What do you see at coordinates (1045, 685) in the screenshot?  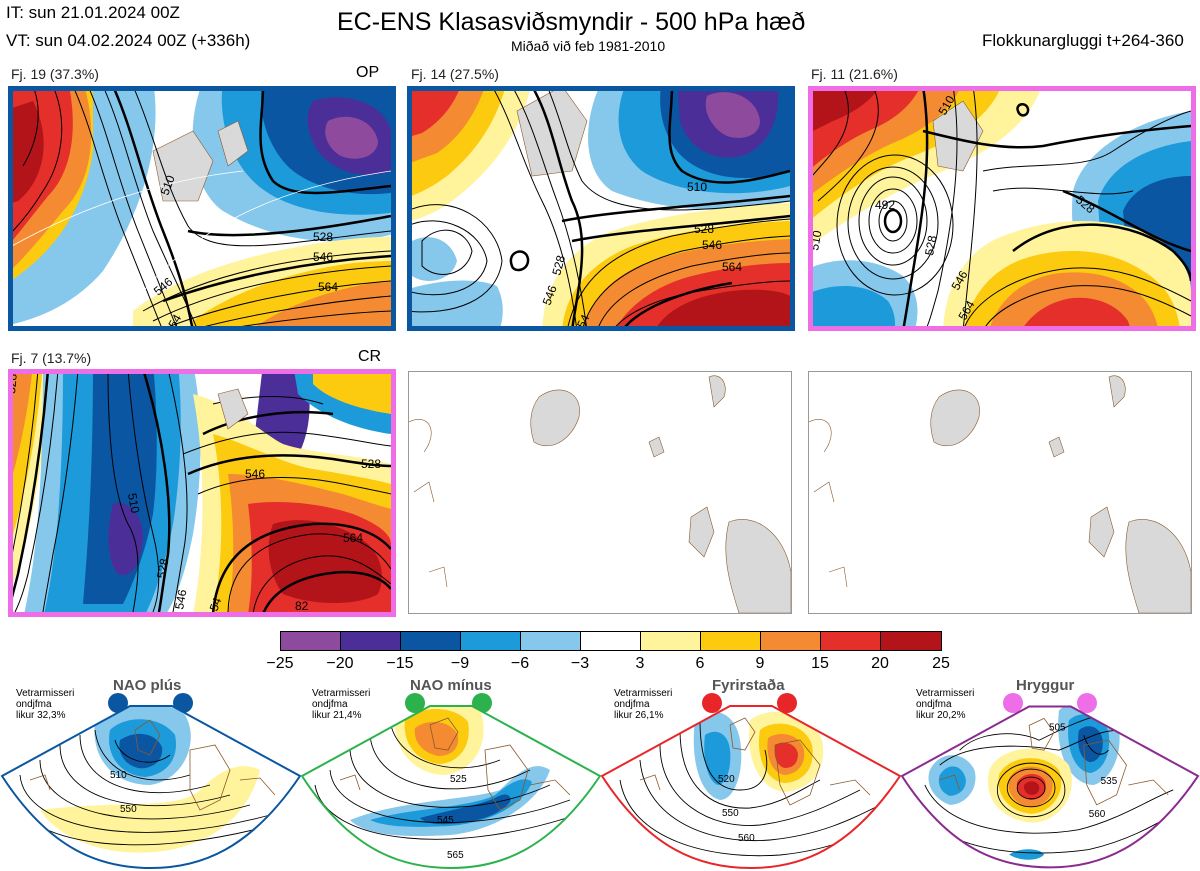 I see `regime-4-name: Hryggur` at bounding box center [1045, 685].